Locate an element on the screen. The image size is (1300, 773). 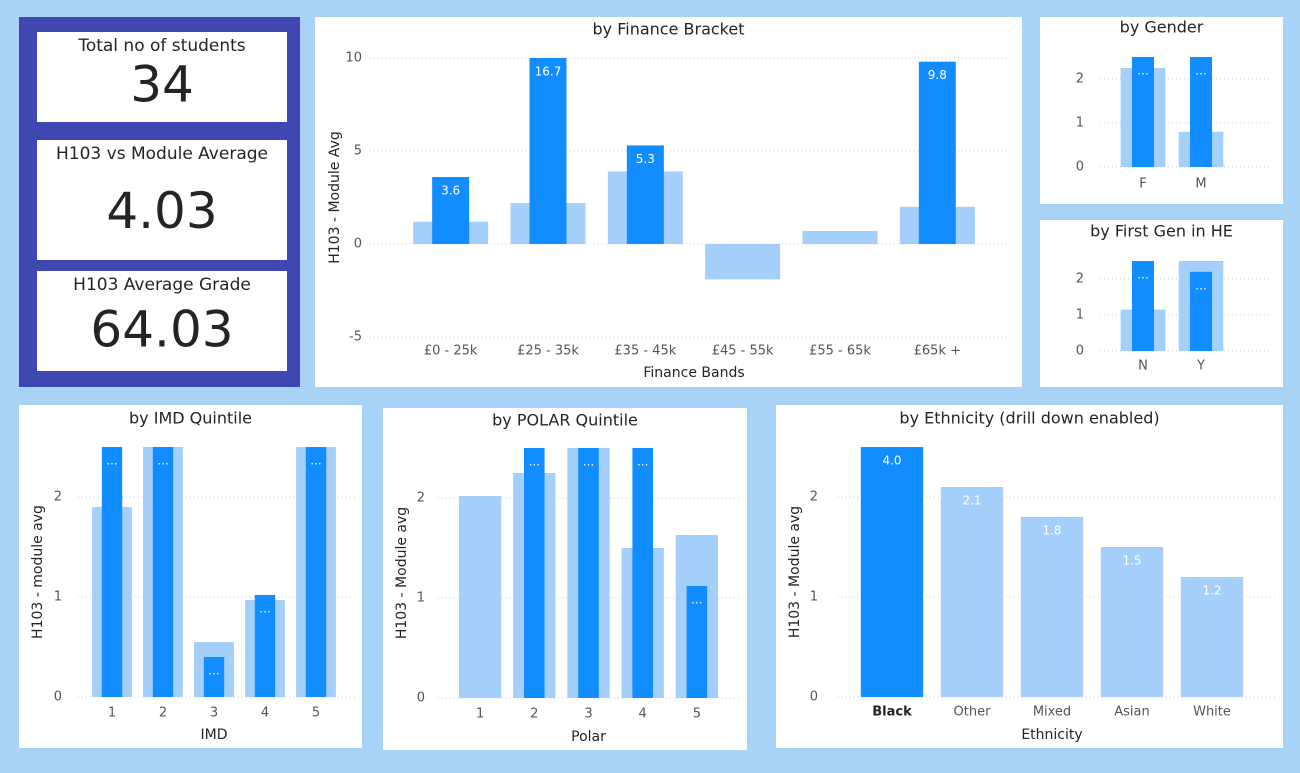
kpi-value: 4.03 is located at coordinates (161, 211).